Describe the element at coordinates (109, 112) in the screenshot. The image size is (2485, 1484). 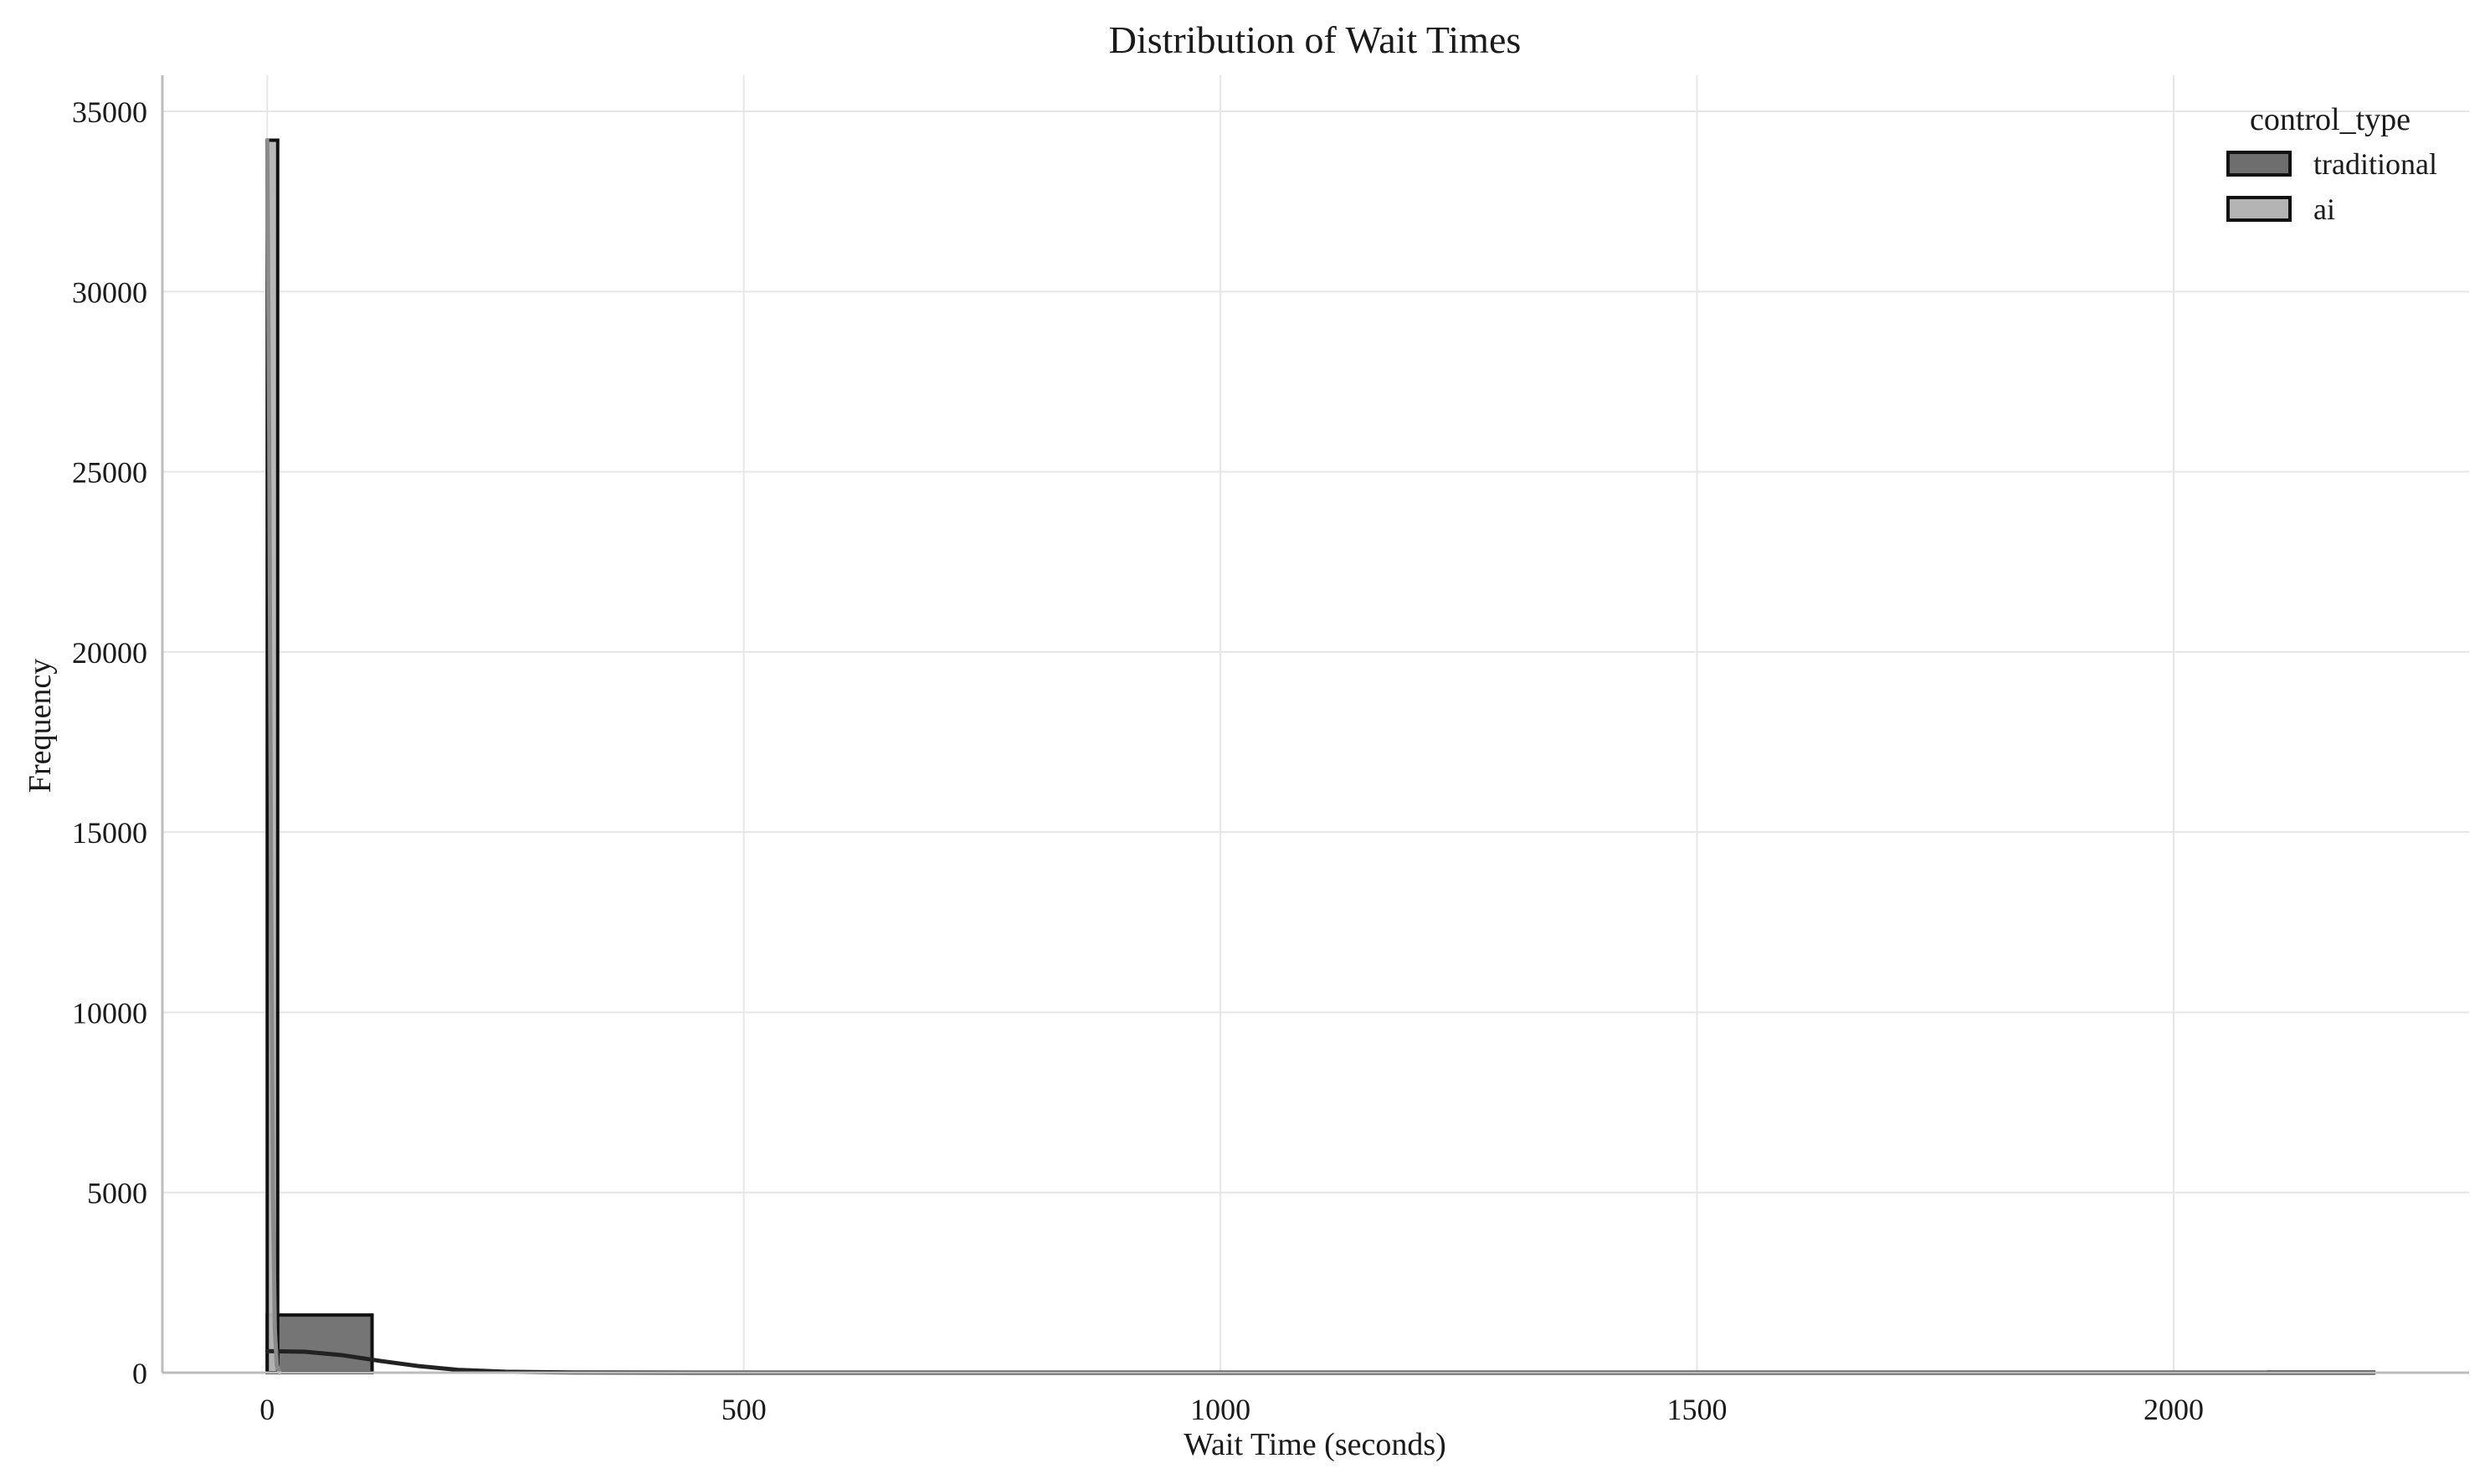
I see `y-tick-label: 35000` at that location.